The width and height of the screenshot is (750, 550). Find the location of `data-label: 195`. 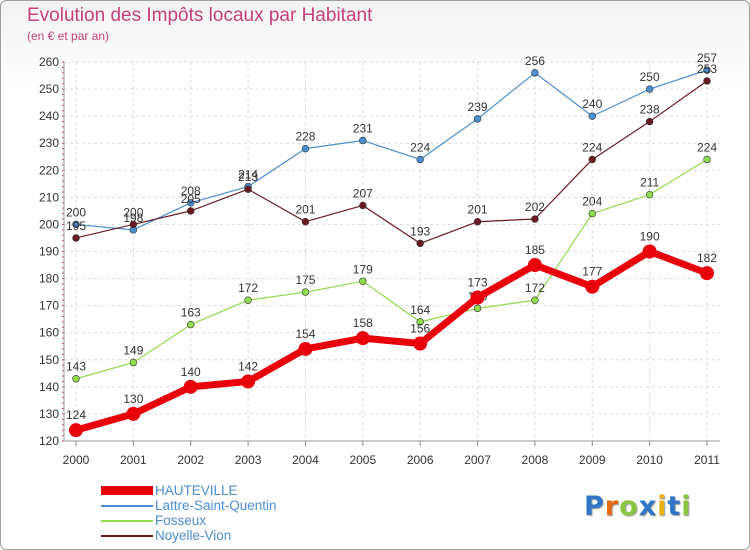

data-label: 195 is located at coordinates (76, 226).